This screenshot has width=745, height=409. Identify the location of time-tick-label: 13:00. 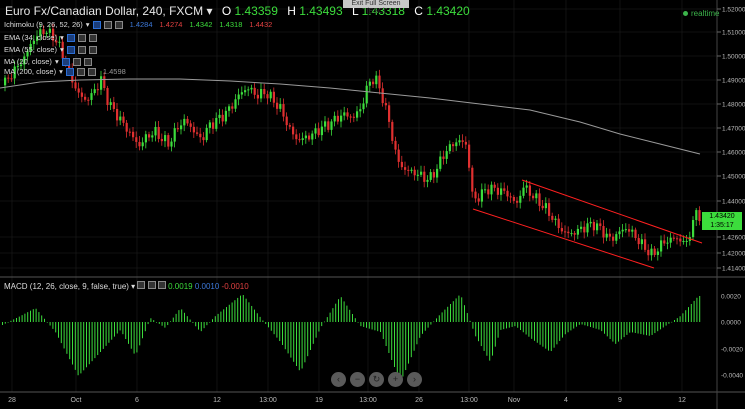
(469, 400).